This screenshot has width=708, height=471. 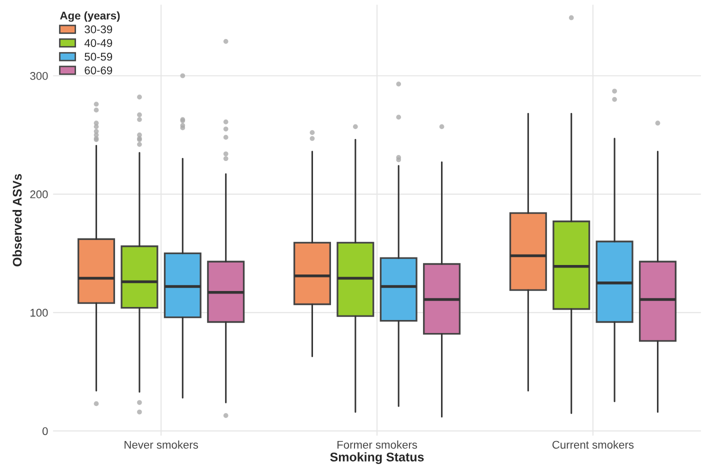 I want to click on x-tick-label: Former smokers, so click(x=377, y=444).